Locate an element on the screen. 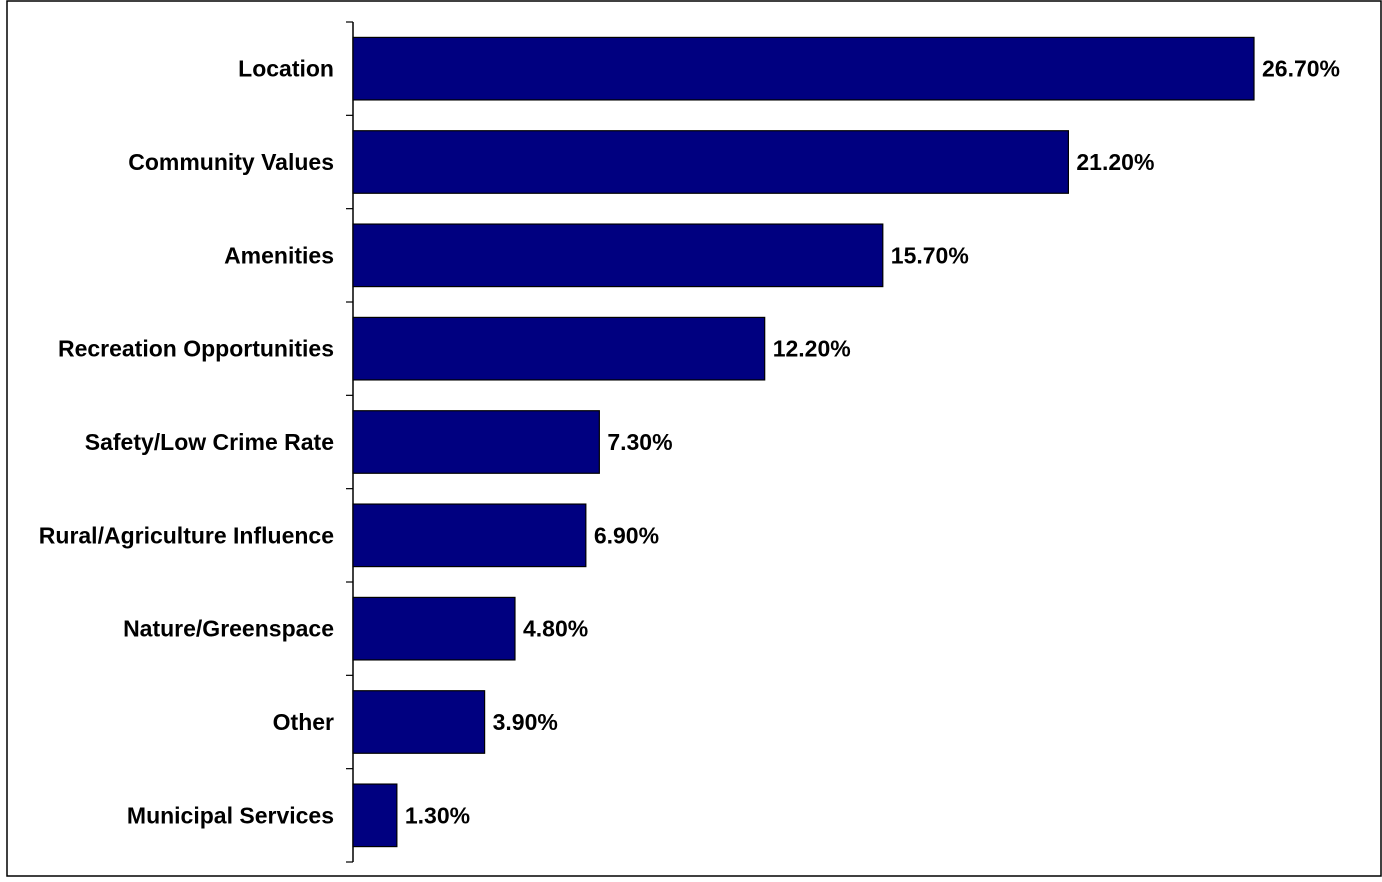 The height and width of the screenshot is (882, 1382). data-label: 15.70% is located at coordinates (930, 255).